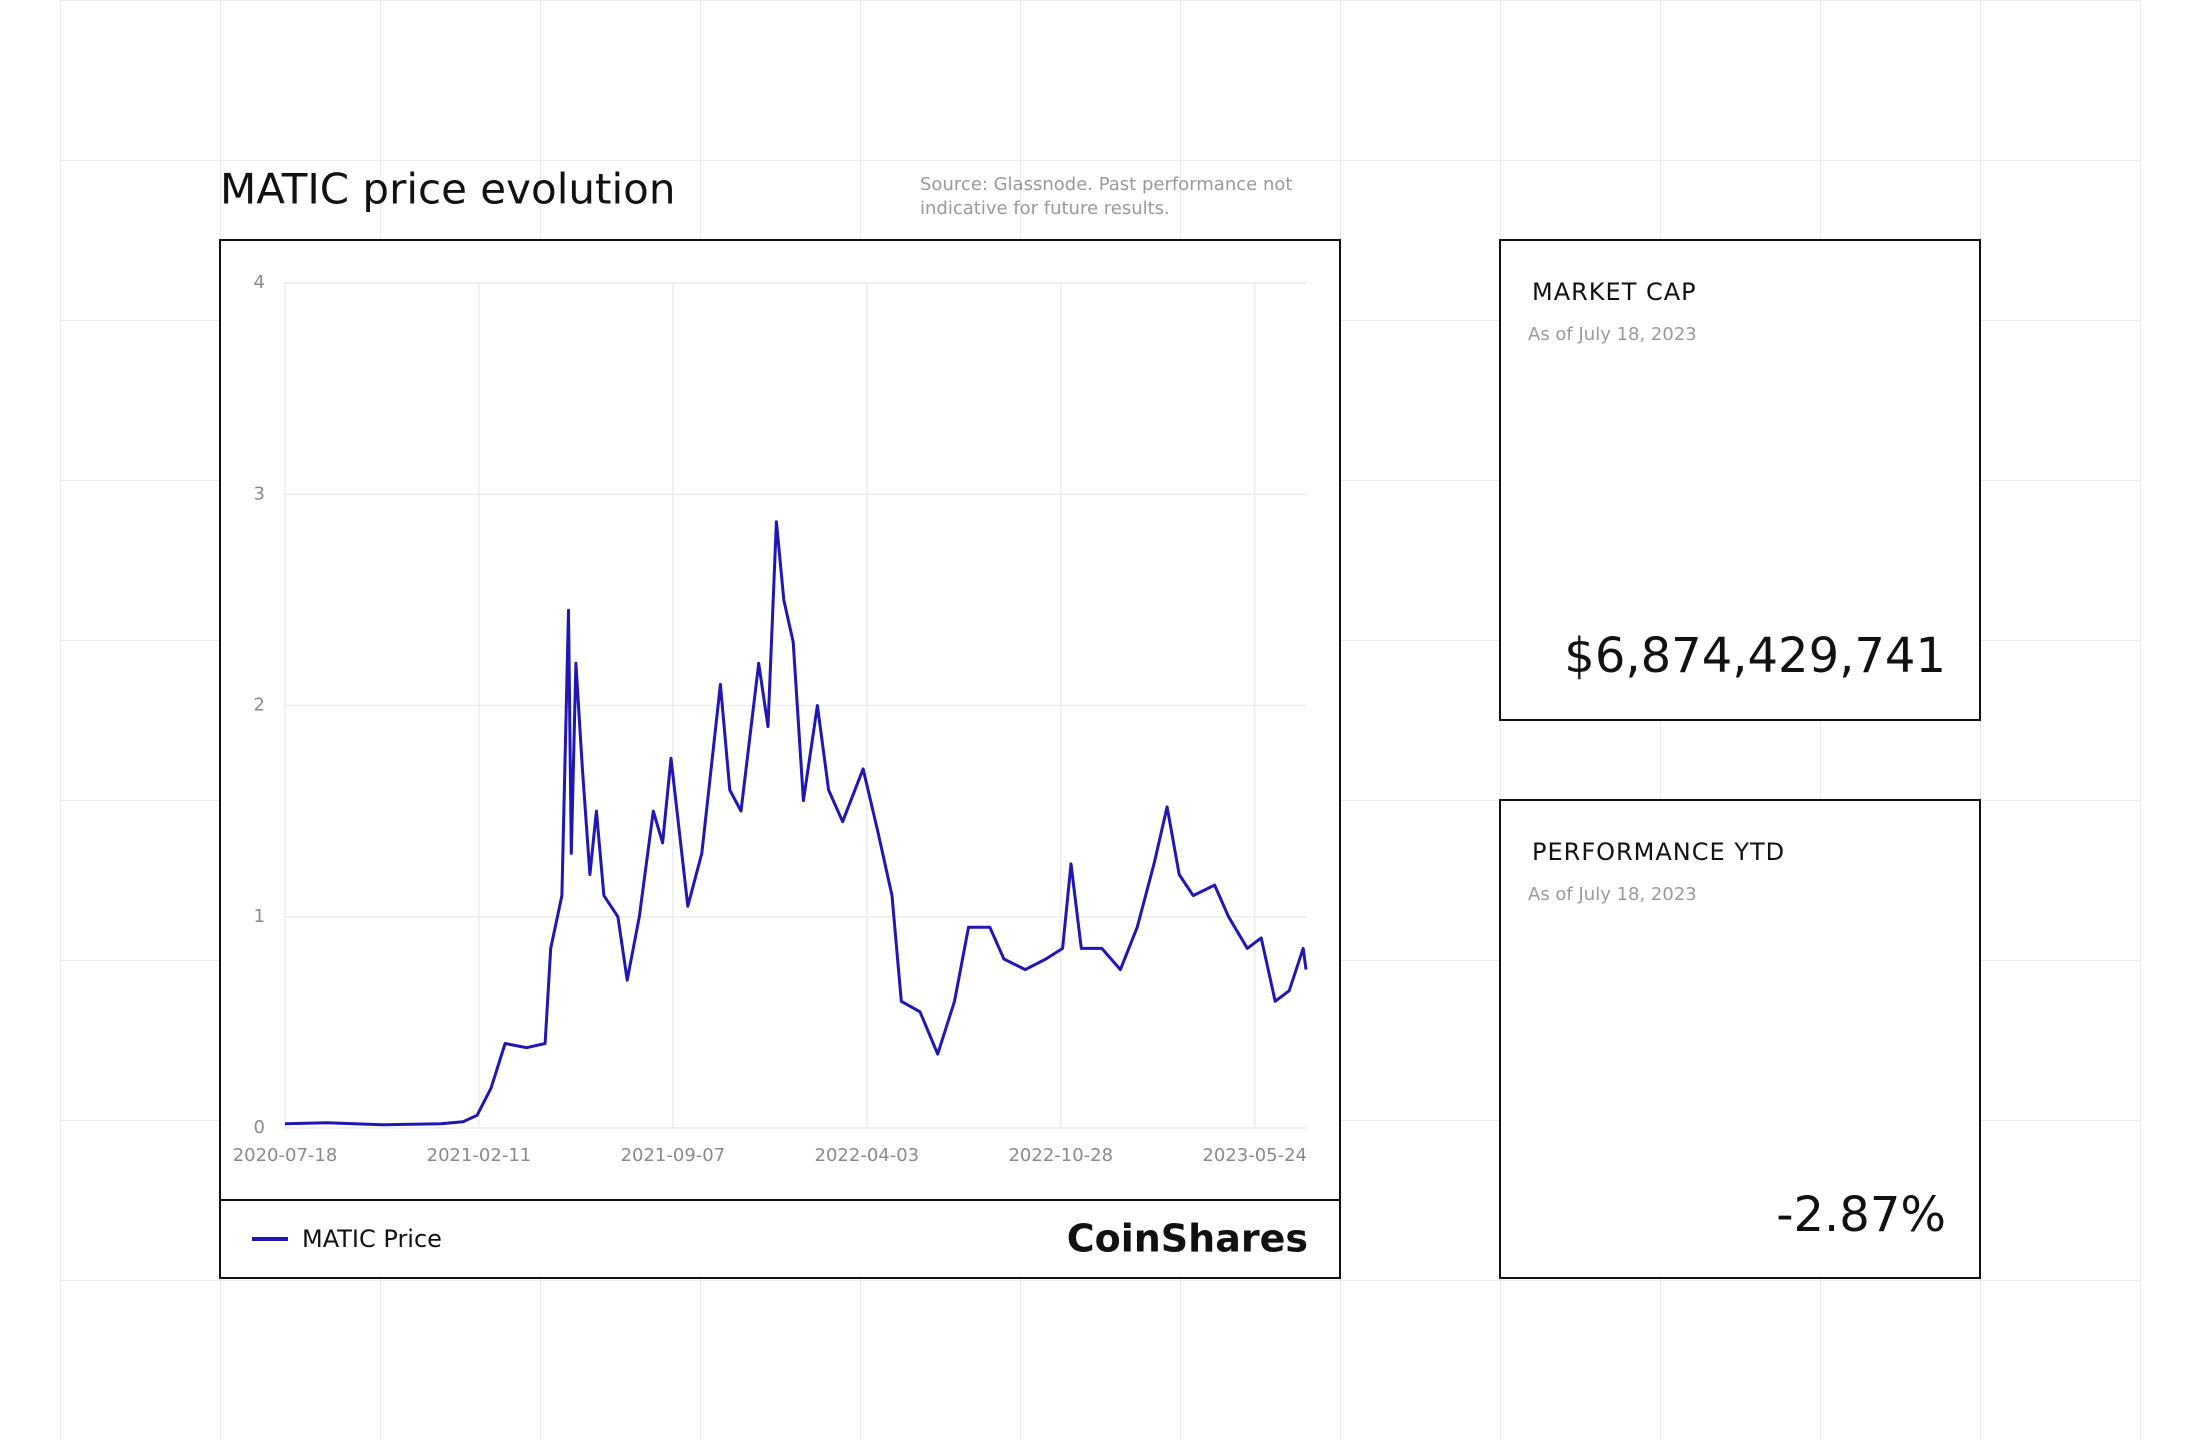 The height and width of the screenshot is (1440, 2200). Describe the element at coordinates (259, 282) in the screenshot. I see `y-tick-label: 4` at that location.